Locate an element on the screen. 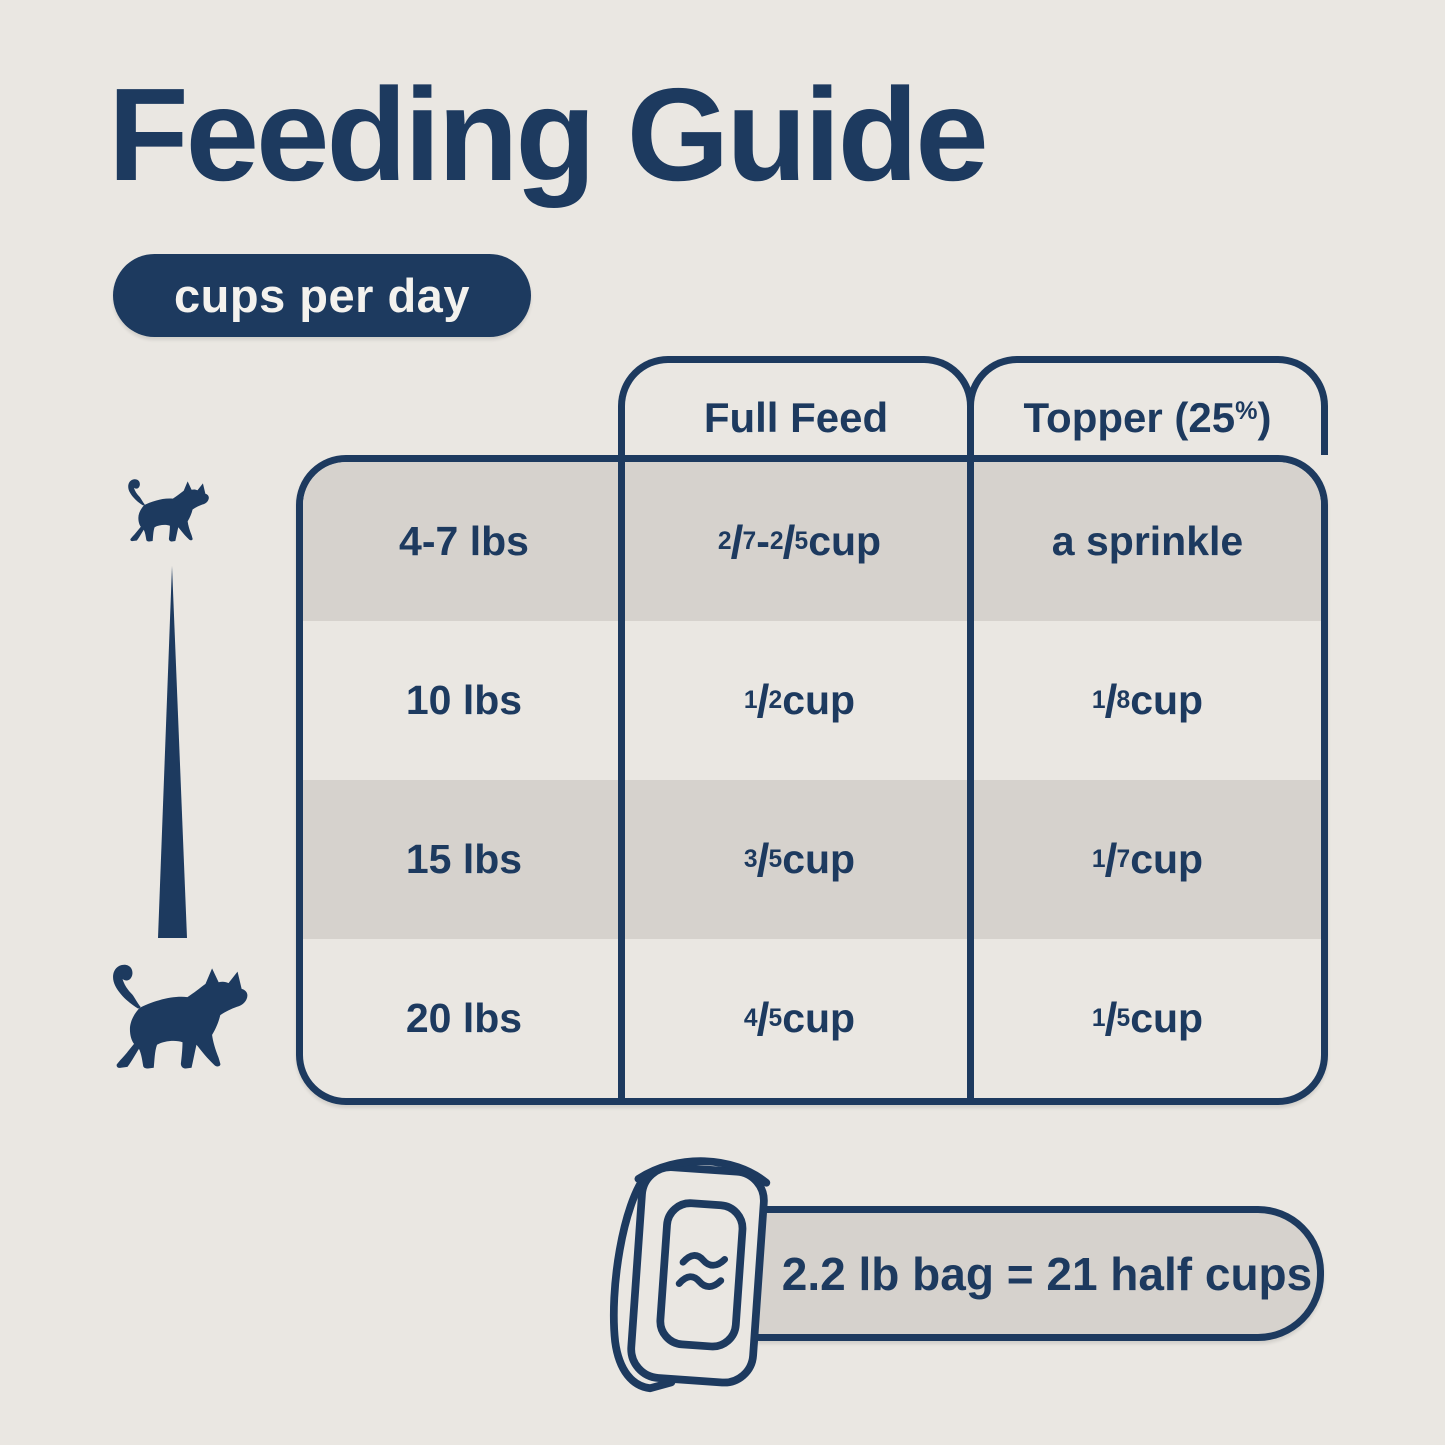 This screenshot has height=1445, width=1445. table-row: 4-7 lbs 2/7 - 2/5 cup a sprinkle is located at coordinates (812, 541).